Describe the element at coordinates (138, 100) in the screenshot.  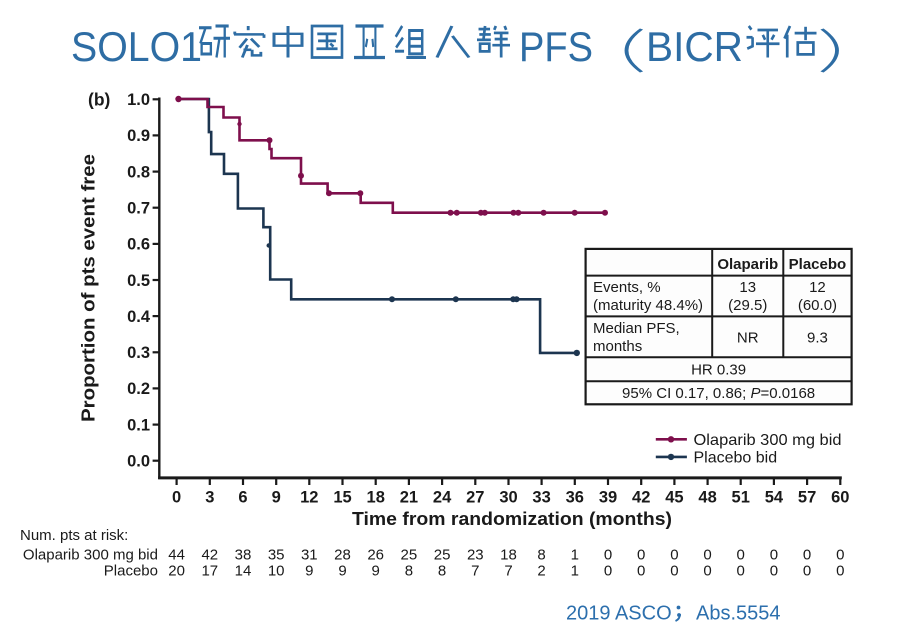
I see `svg-text: 1.0` at that location.